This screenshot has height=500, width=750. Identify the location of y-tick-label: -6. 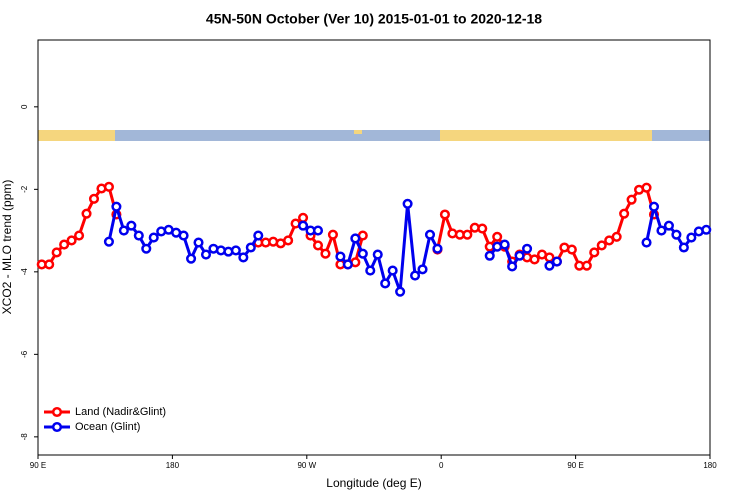
(24, 354).